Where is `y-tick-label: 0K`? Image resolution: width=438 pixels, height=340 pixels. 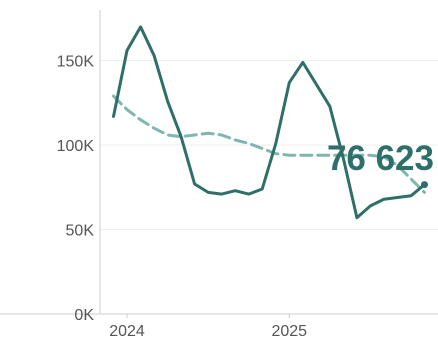
y-tick-label: 0K is located at coordinates (84, 315).